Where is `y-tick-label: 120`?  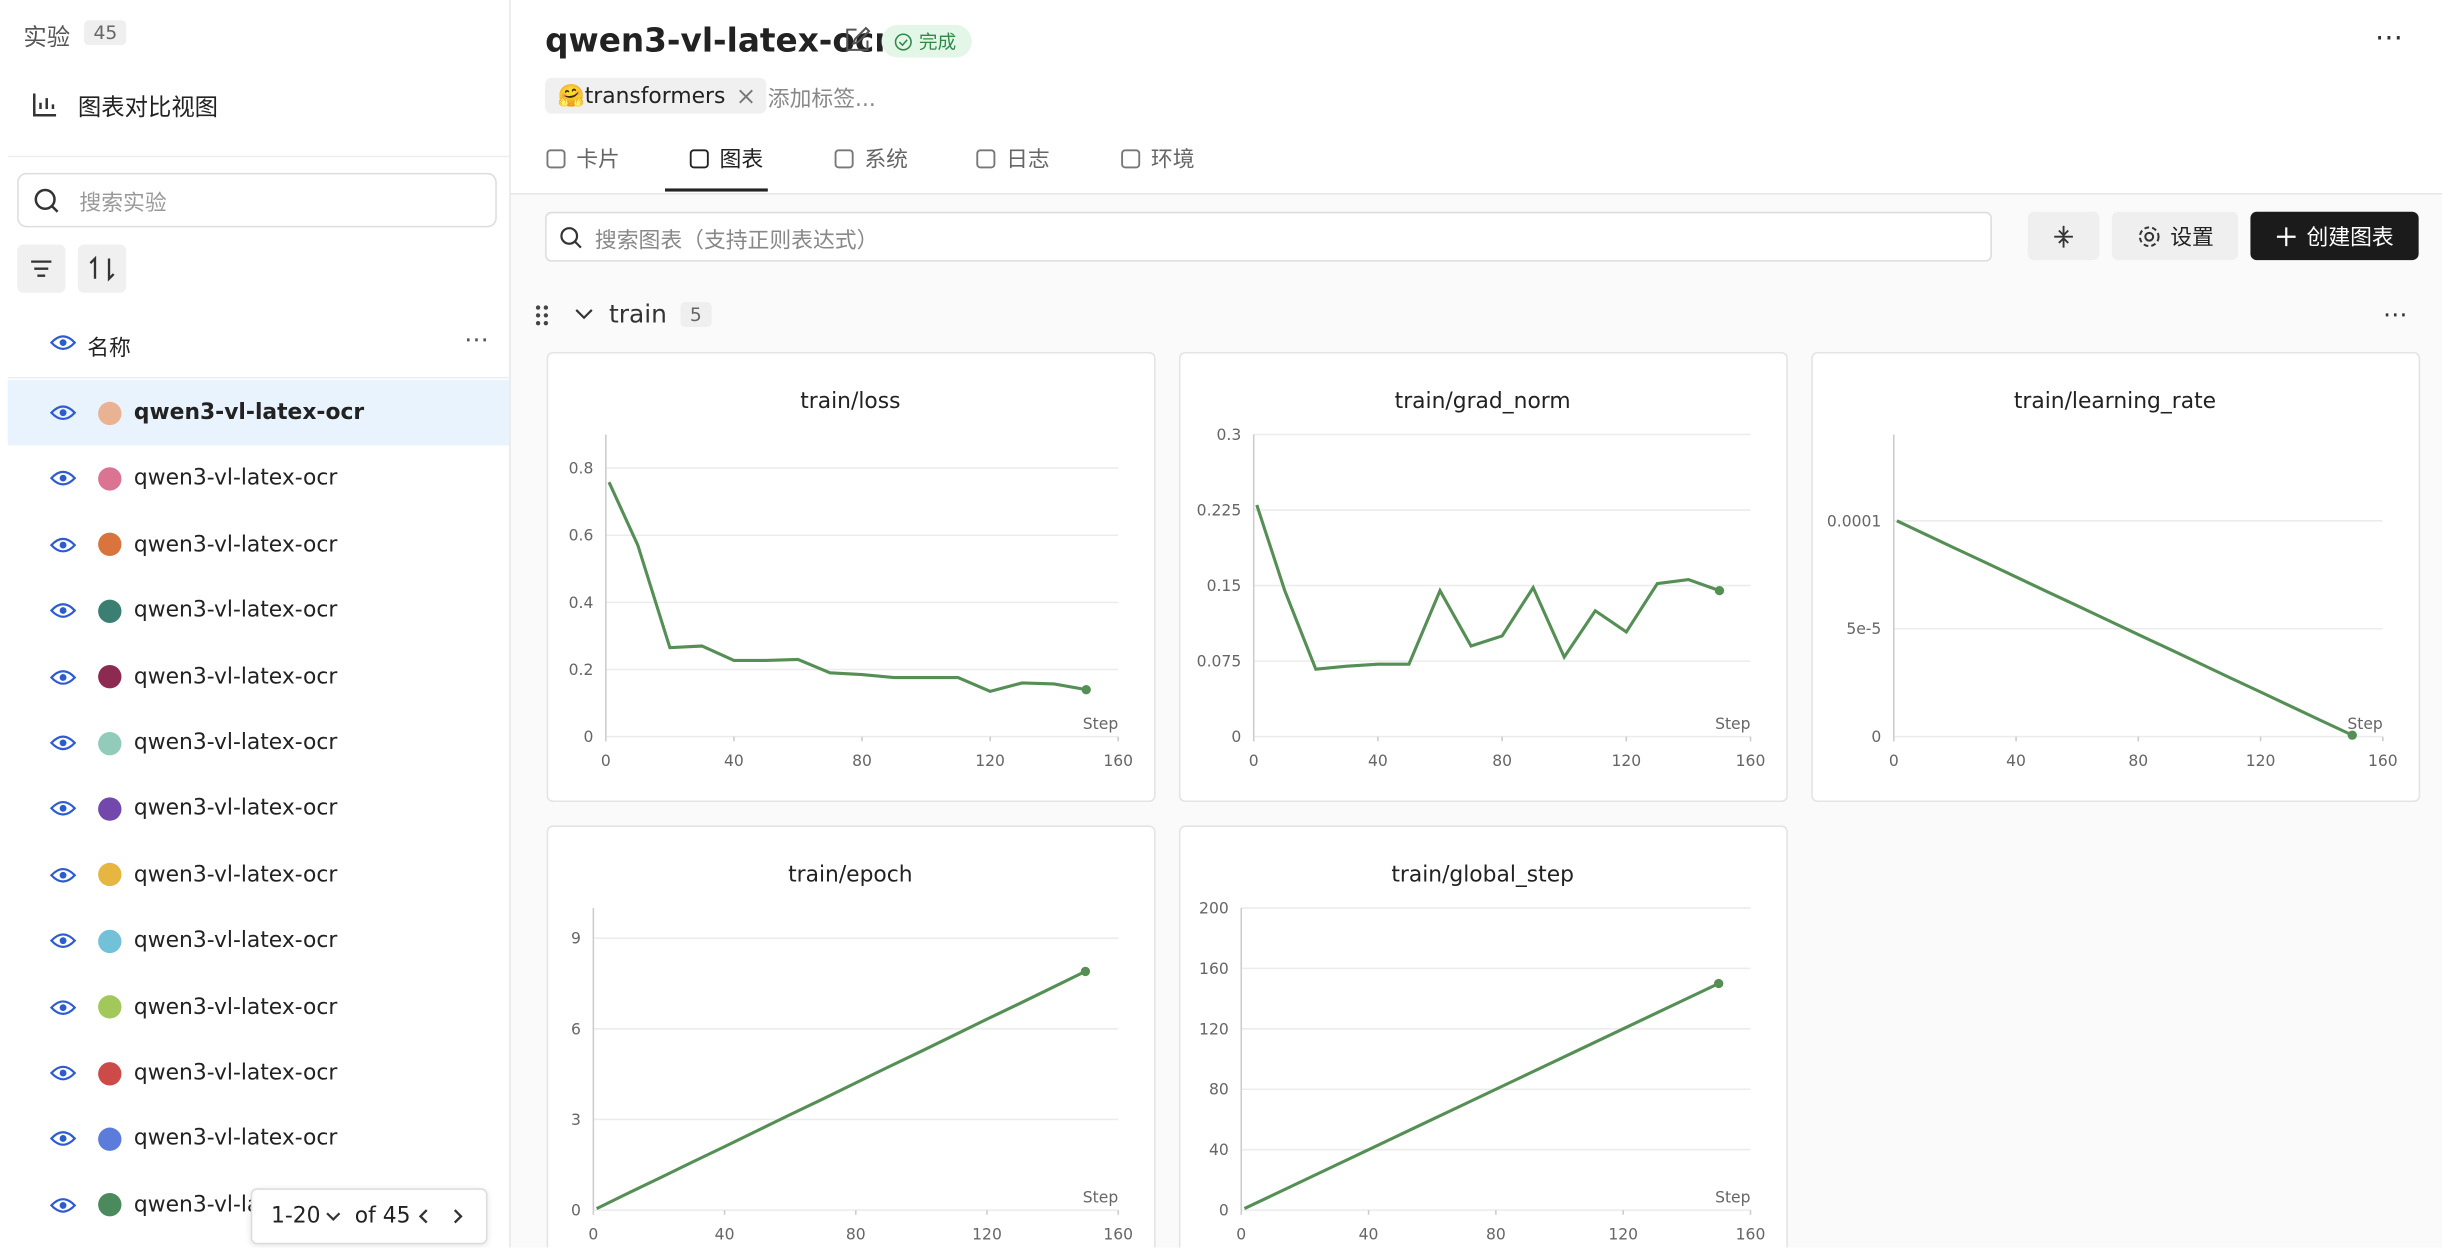 y-tick-label: 120 is located at coordinates (1214, 1029).